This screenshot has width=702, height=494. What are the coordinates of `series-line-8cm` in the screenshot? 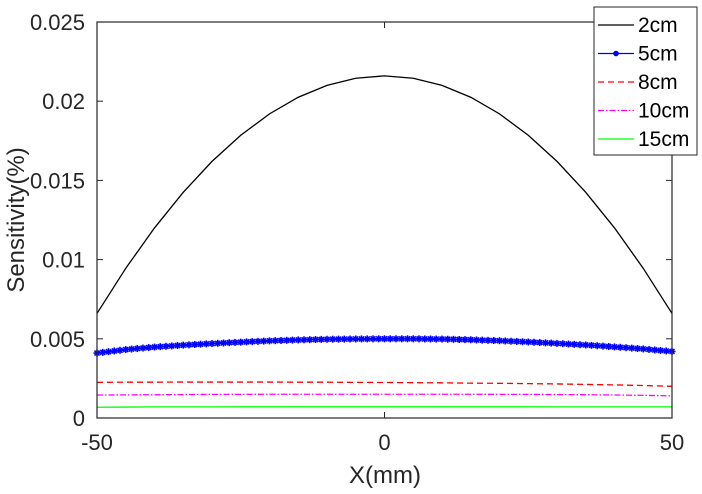 It's located at (384, 384).